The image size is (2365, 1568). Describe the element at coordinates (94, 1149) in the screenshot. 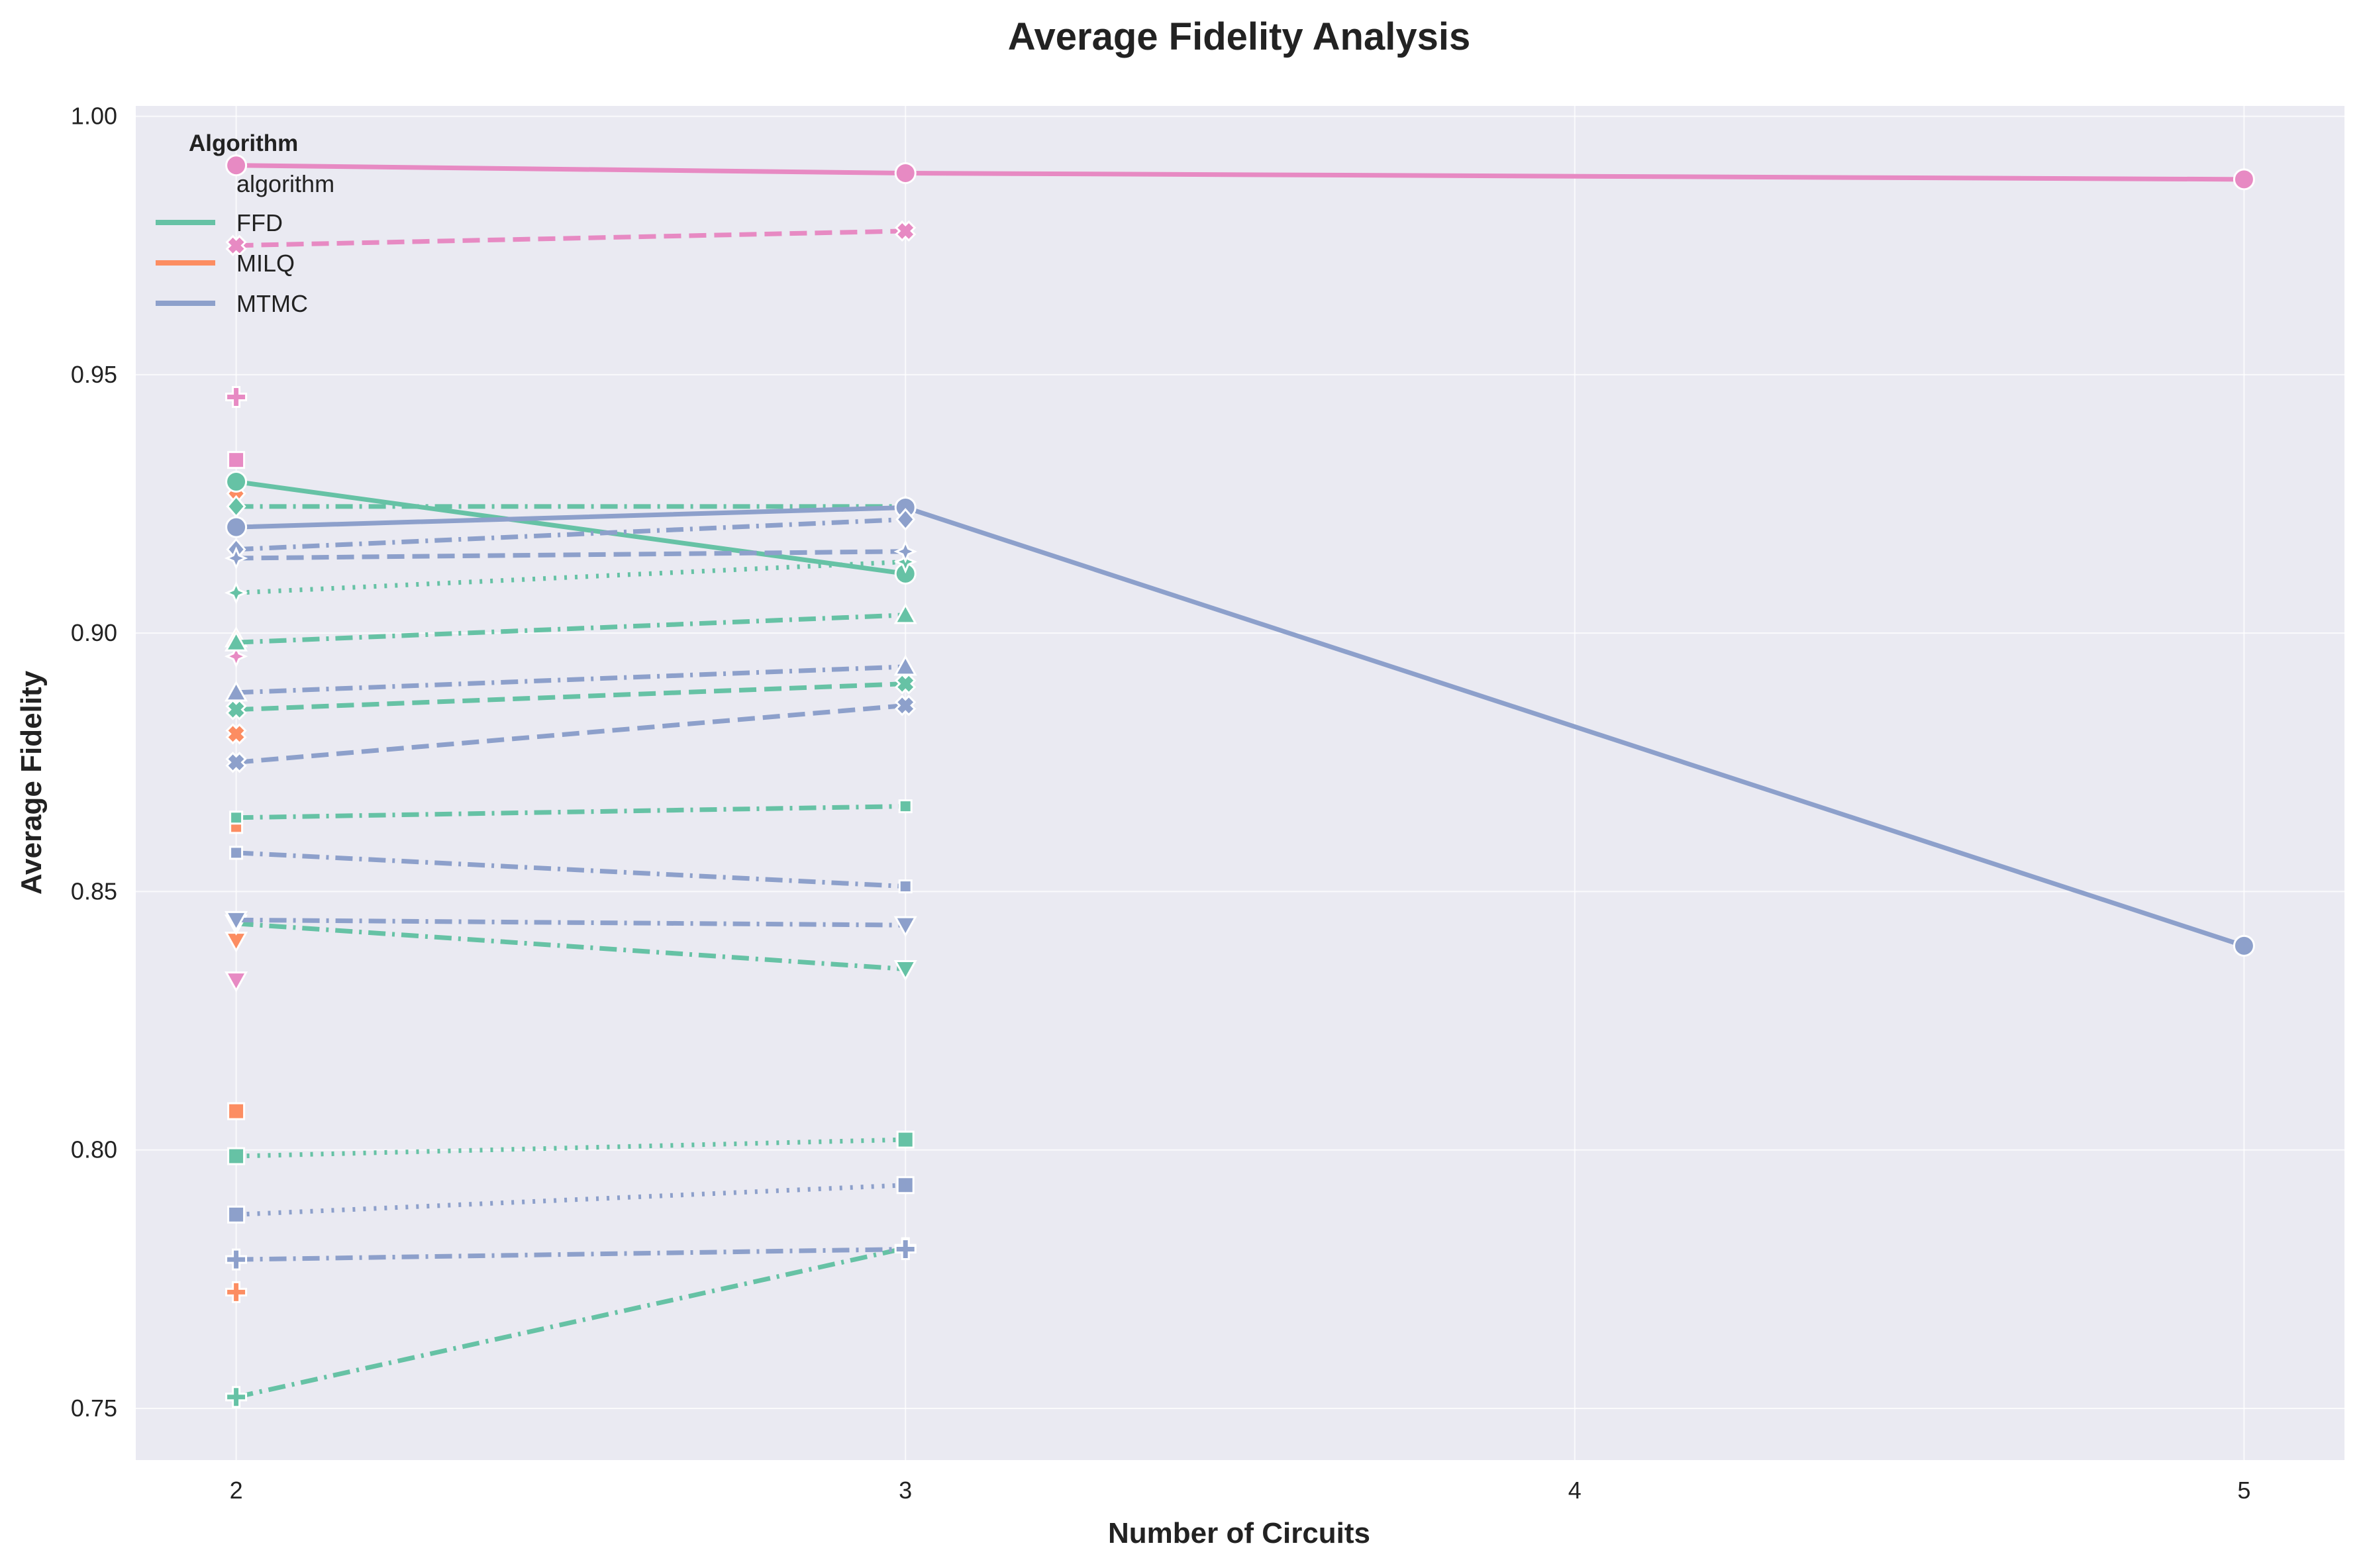

I see `y-tick-label: 0.80` at that location.